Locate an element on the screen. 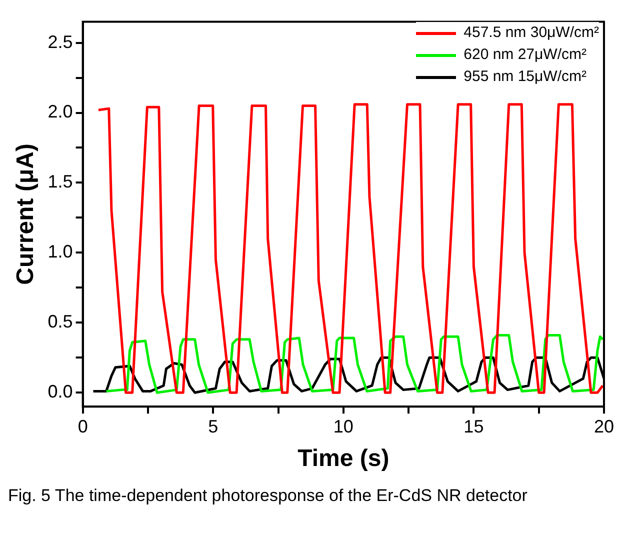 The height and width of the screenshot is (534, 625). x-tick-label: 20 is located at coordinates (604, 426).